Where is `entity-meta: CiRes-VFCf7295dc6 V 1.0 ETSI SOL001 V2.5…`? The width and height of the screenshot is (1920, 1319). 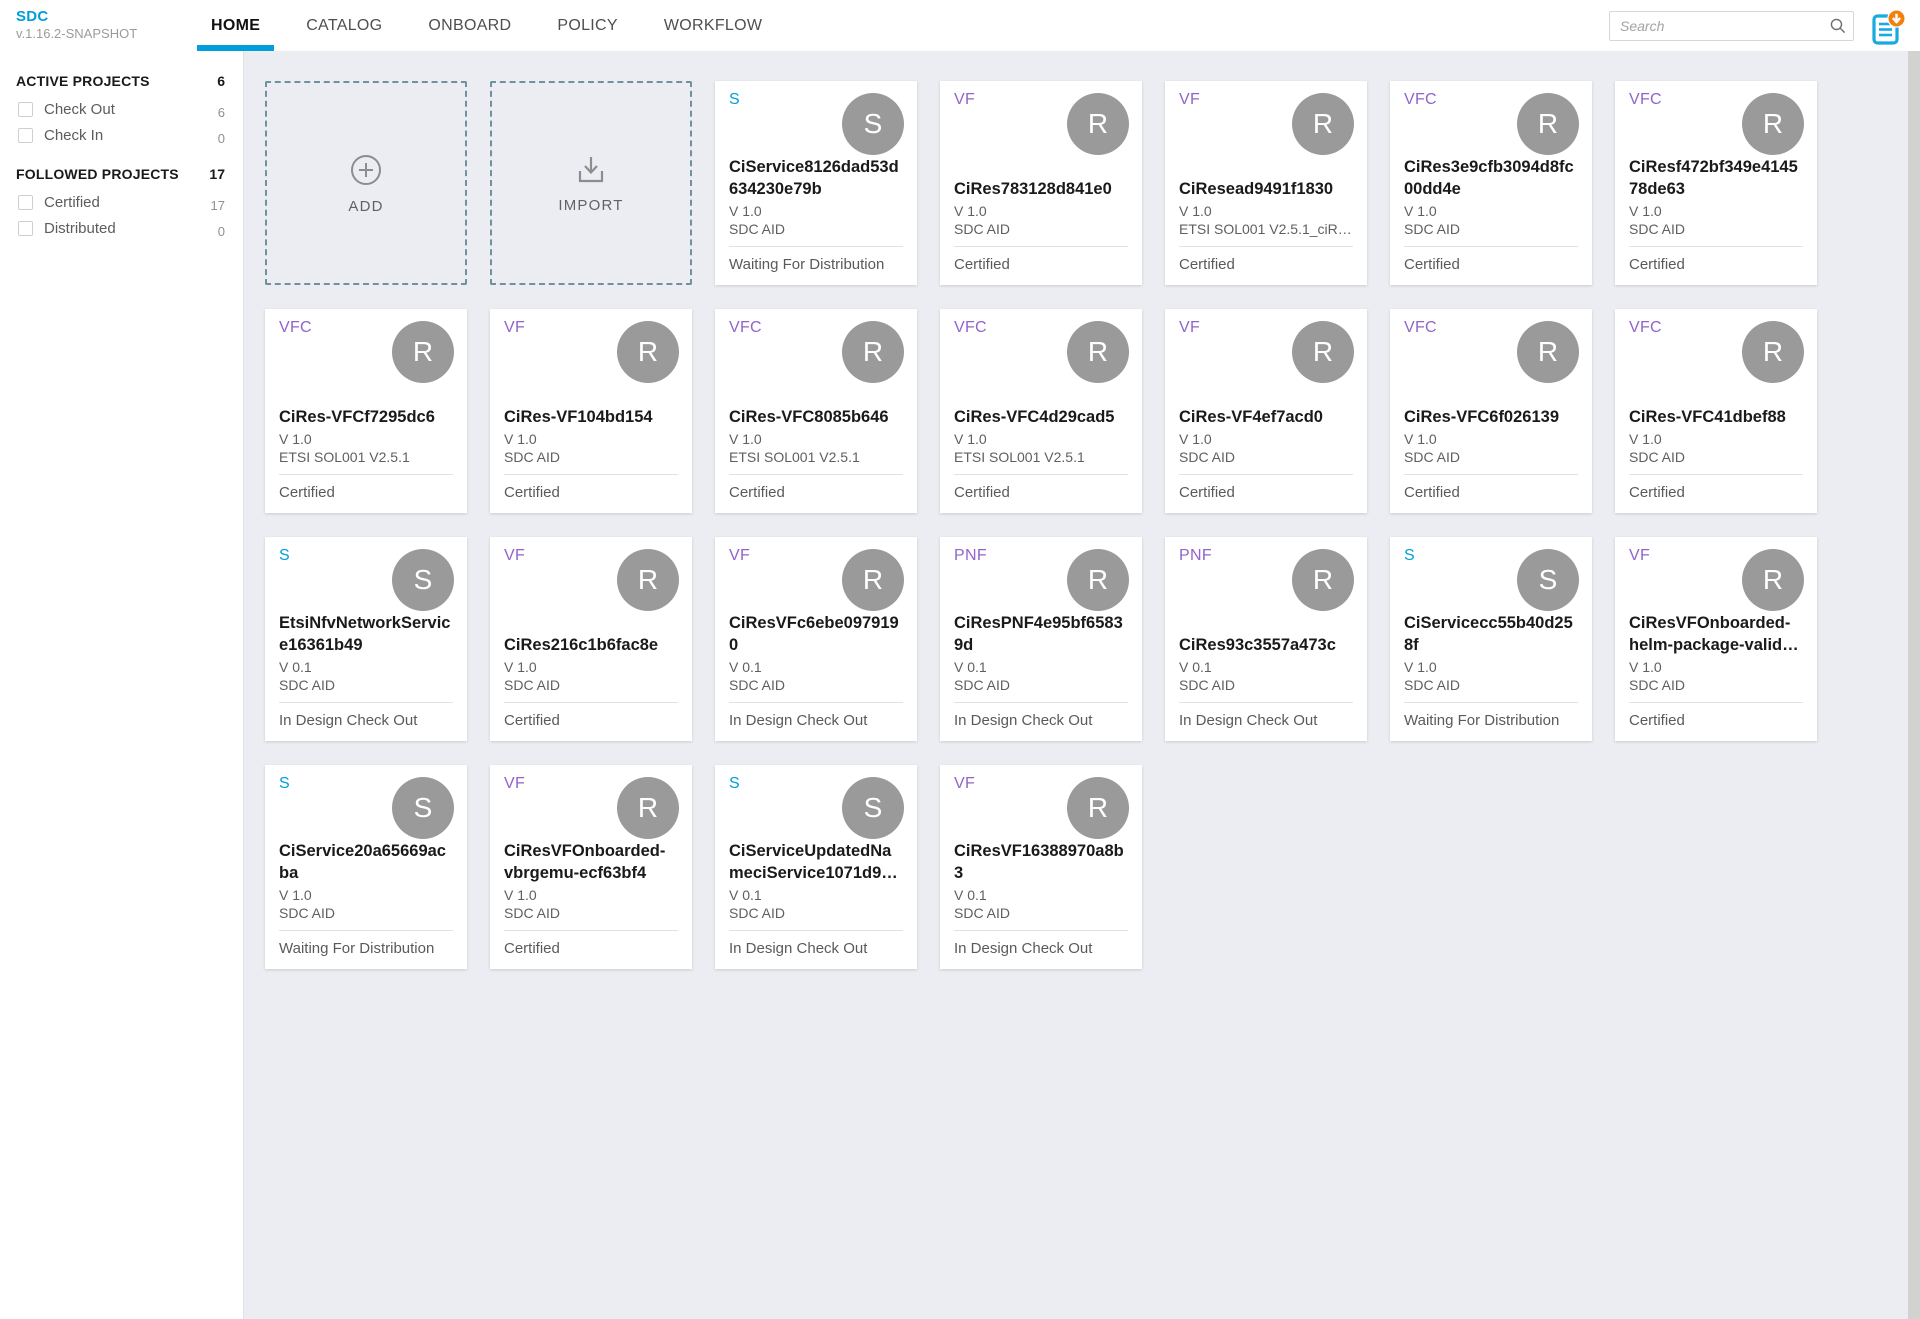 entity-meta: CiRes-VFCf7295dc6 V 1.0 ETSI SOL001 V2.5… is located at coordinates (366, 436).